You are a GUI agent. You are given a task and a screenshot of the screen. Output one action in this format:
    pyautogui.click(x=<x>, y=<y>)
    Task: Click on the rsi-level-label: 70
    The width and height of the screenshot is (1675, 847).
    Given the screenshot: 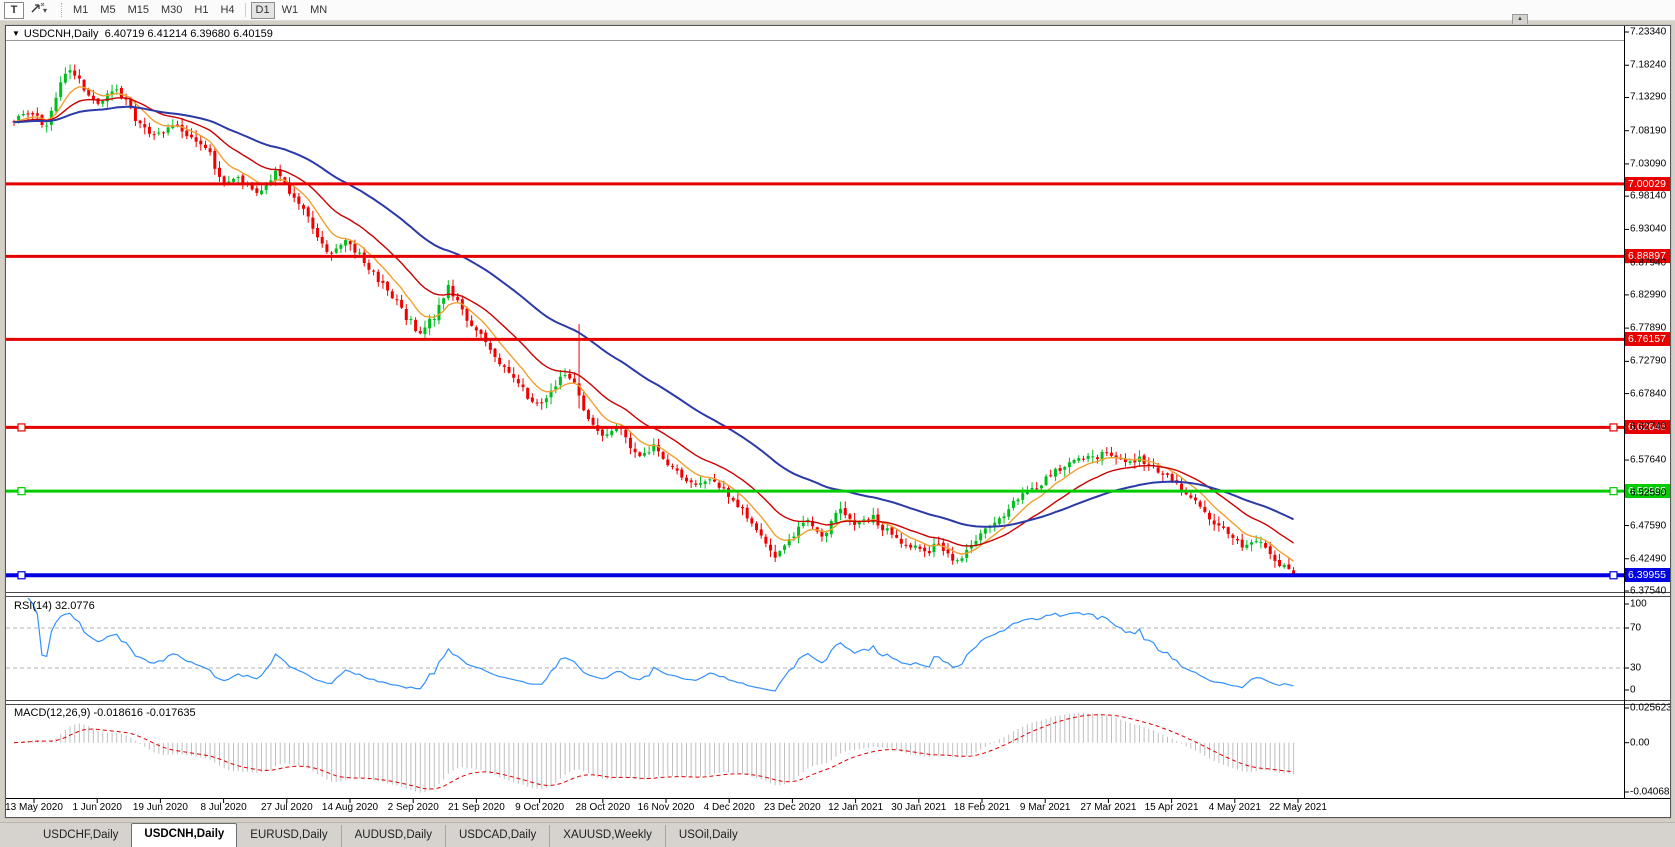 What is the action you would take?
    pyautogui.click(x=1636, y=628)
    